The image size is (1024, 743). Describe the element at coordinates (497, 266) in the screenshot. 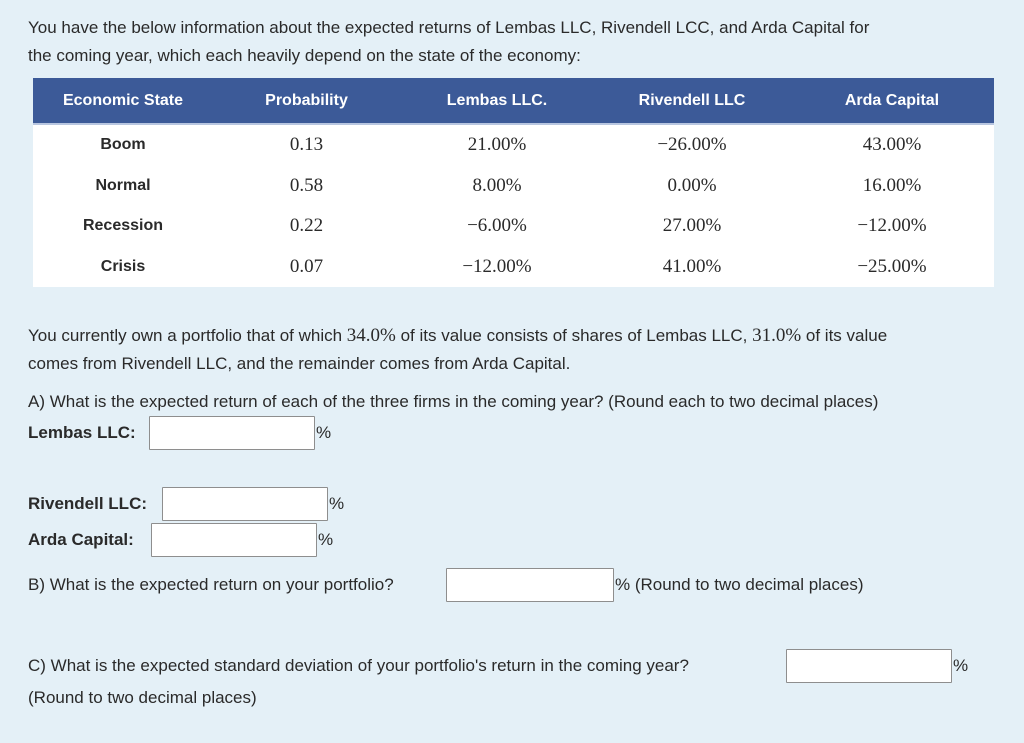

I see `row-lembas-return: −12.00%` at that location.